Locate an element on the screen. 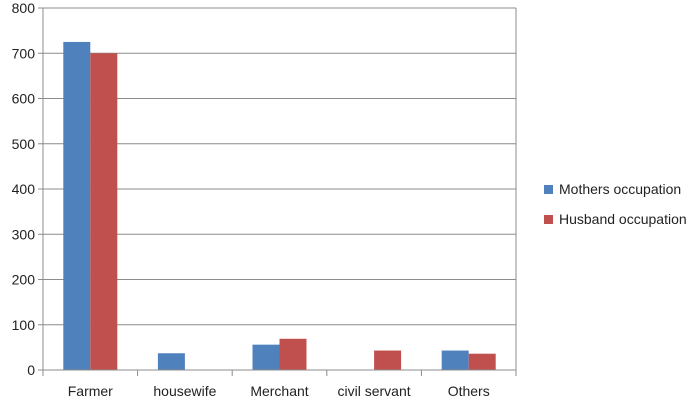 Image resolution: width=699 pixels, height=400 pixels. x-tick-label: Merchant is located at coordinates (279, 391).